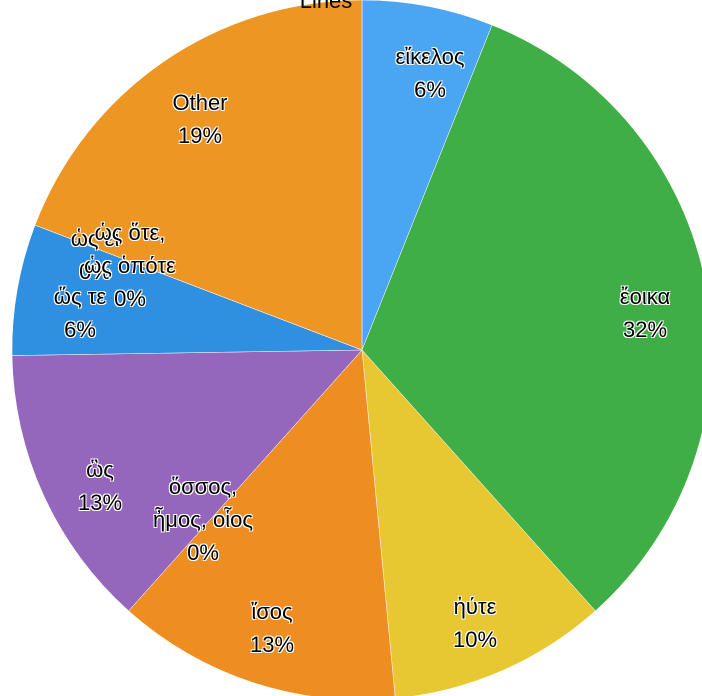  Describe the element at coordinates (475, 606) in the screenshot. I see `category-label: ἠύτε` at that location.